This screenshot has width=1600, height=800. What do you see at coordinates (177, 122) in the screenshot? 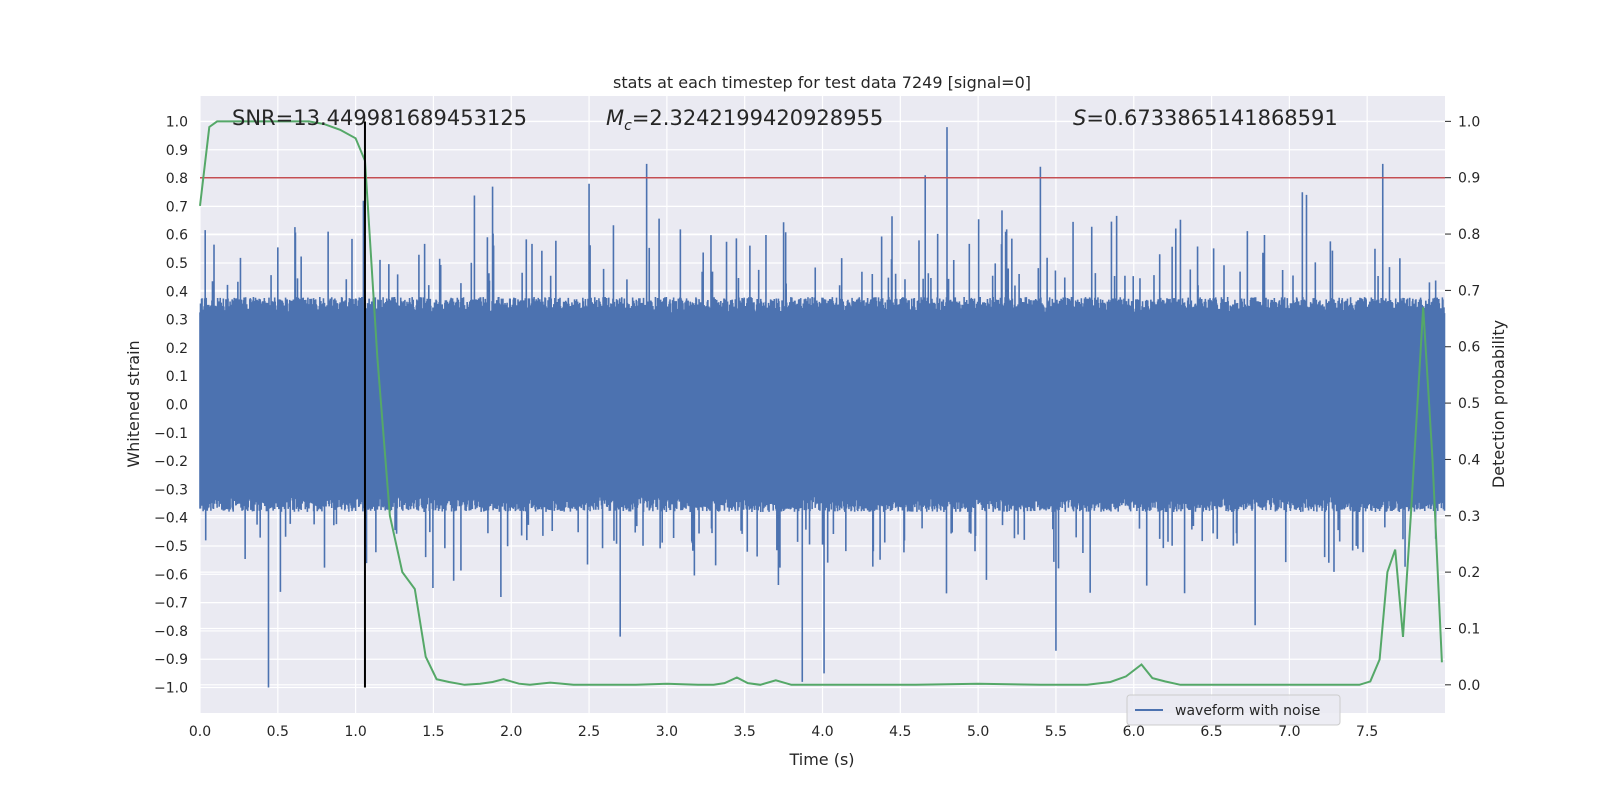
I see `y-tick-label: 1.0` at bounding box center [177, 122].